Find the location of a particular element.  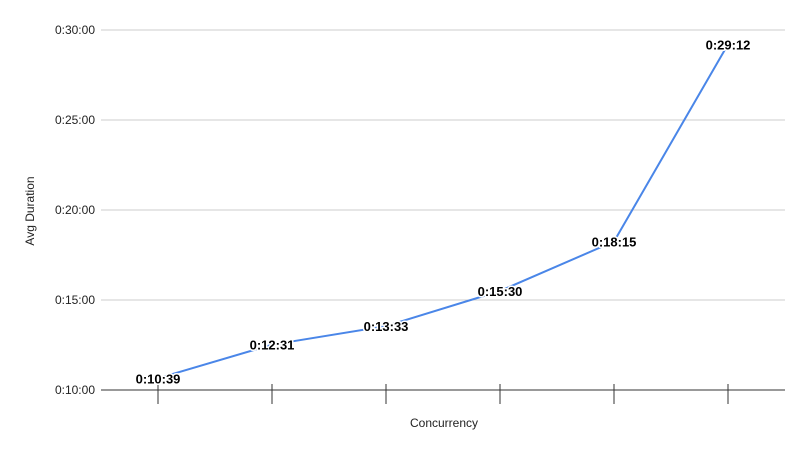

y-tick-label: 0:25:00 is located at coordinates (75, 120).